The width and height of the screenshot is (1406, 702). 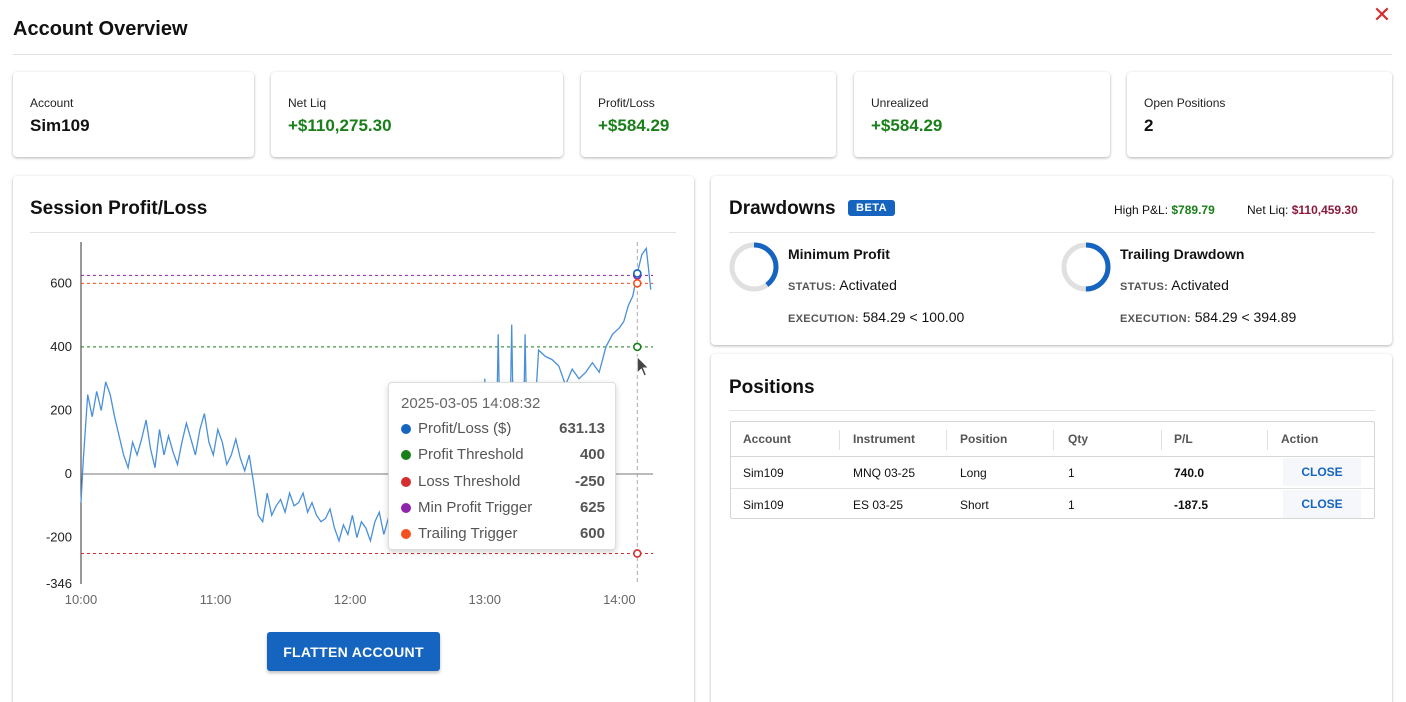 I want to click on tooltip-label: Profit/Loss ($), so click(x=465, y=428).